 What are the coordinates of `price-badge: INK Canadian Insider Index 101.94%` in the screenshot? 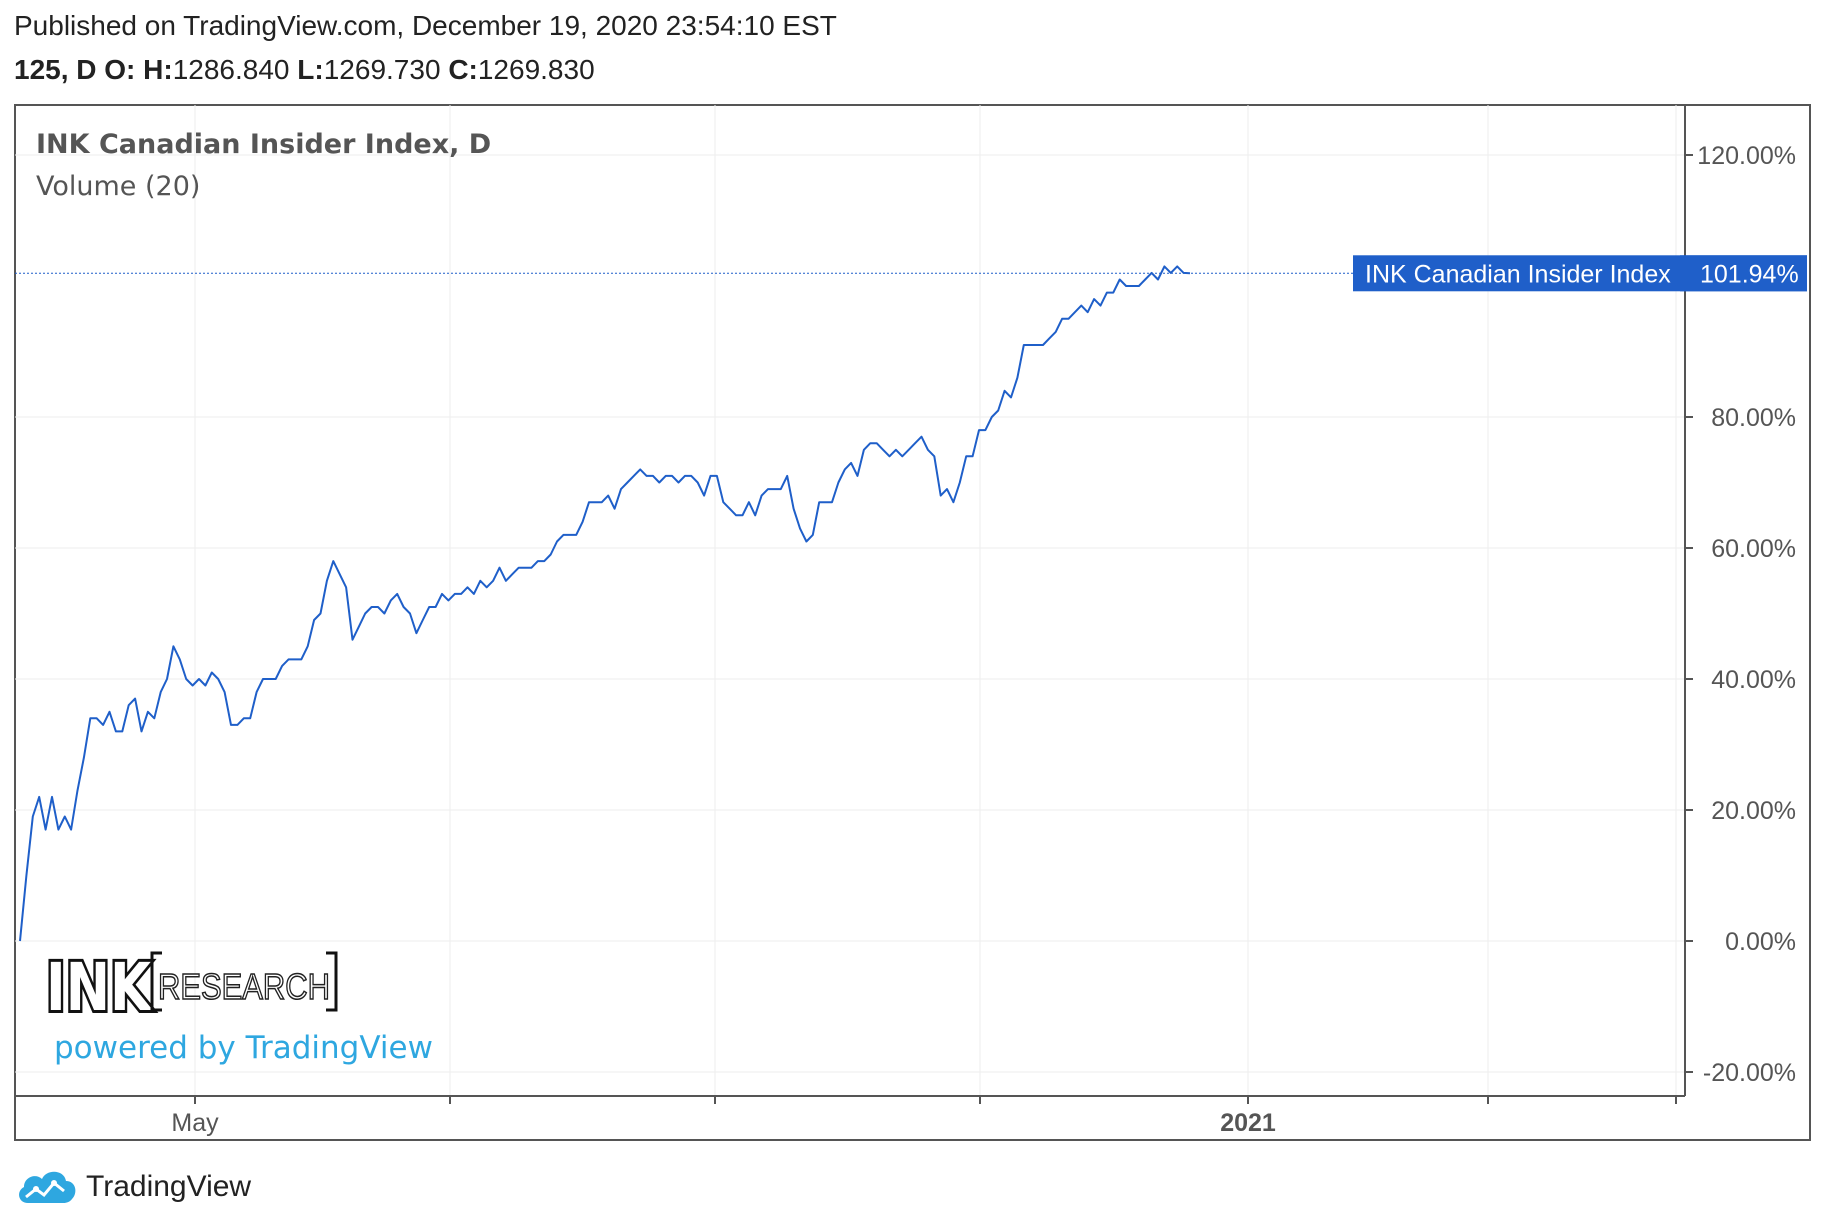 It's located at (1580, 273).